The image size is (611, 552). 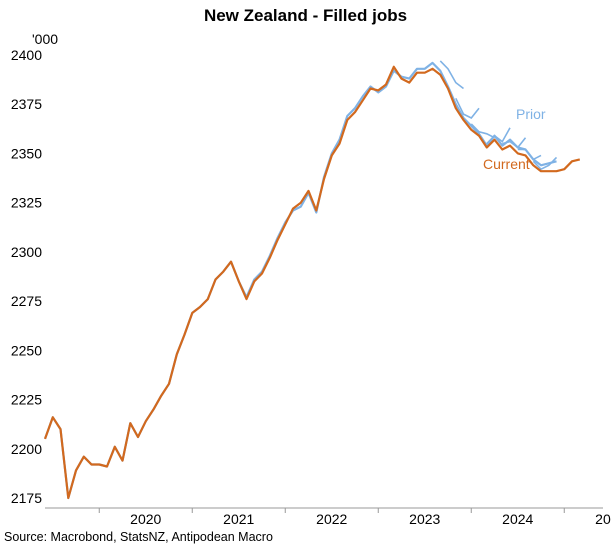 I want to click on y-tick-label: 2350, so click(x=26, y=153).